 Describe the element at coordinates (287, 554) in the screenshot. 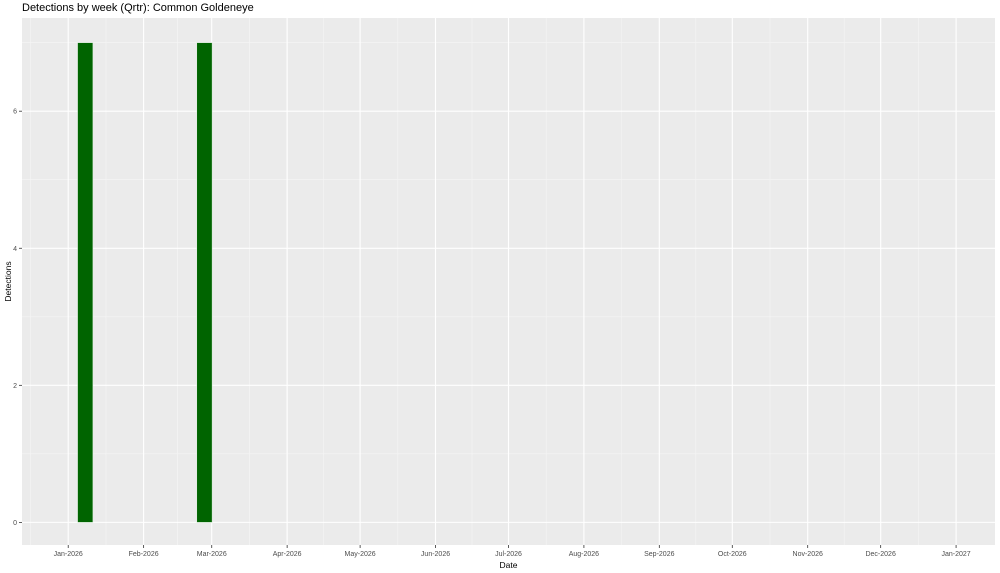

I see `x-tick-label: Apr-2026` at that location.